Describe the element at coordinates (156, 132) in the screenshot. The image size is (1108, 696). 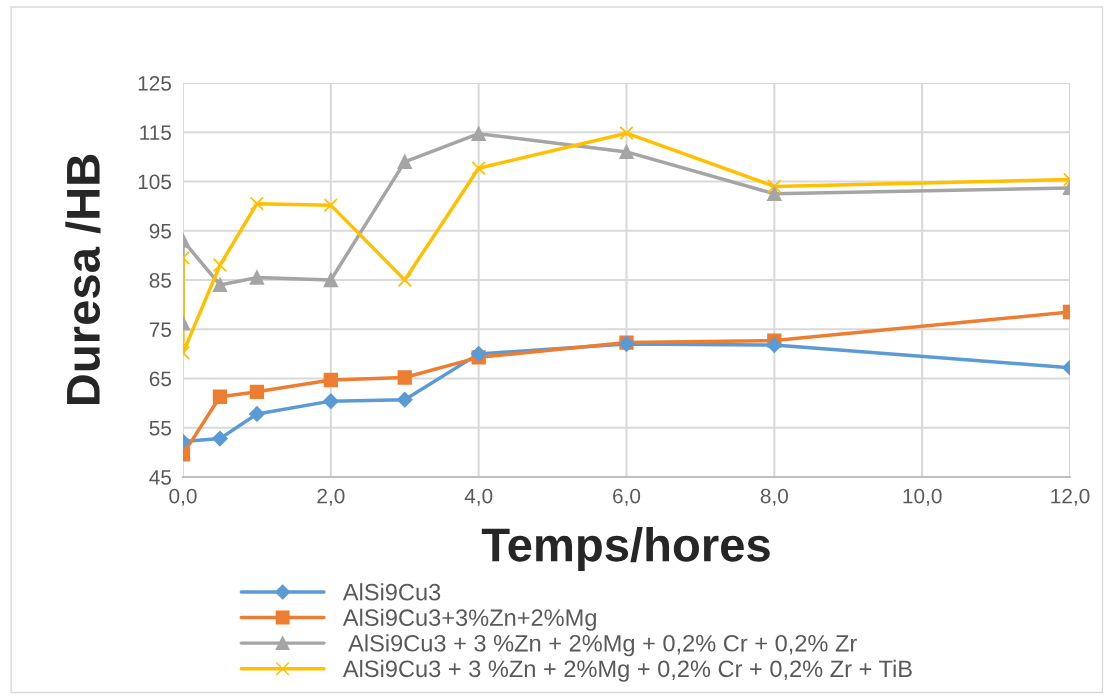
I see `y-tick-label: 115` at that location.